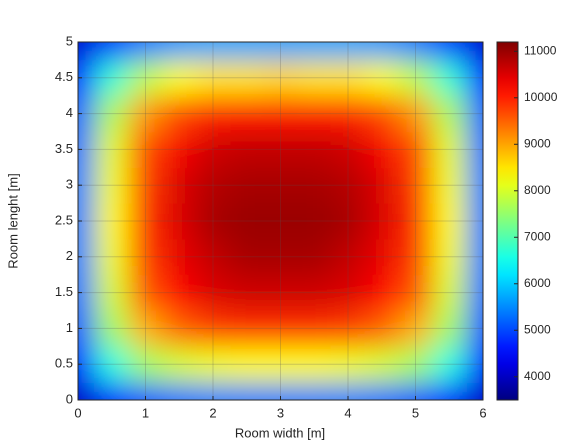 Image resolution: width=586 pixels, height=443 pixels. What do you see at coordinates (69, 112) in the screenshot?
I see `y-tick-label: 4` at bounding box center [69, 112].